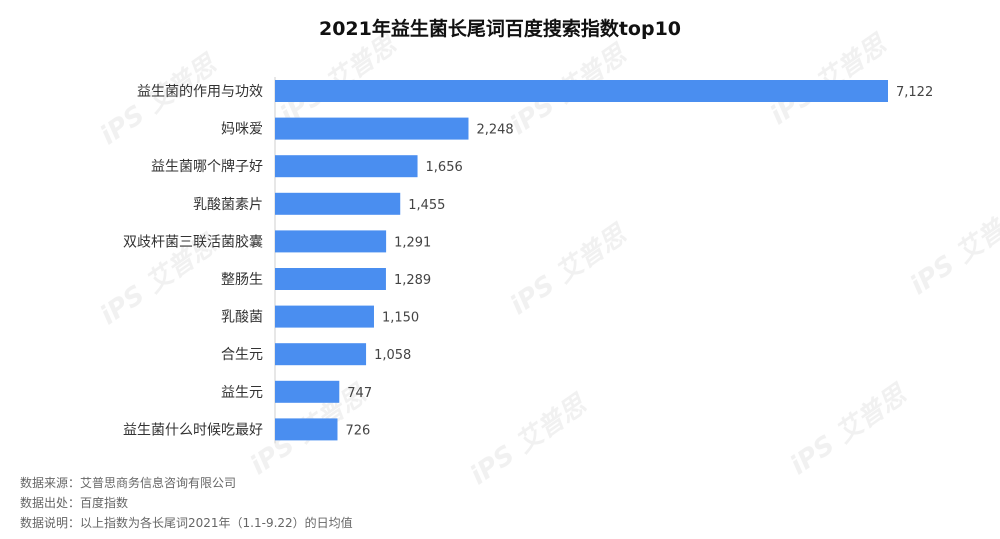  I want to click on category-label: 益生元, so click(242, 393).